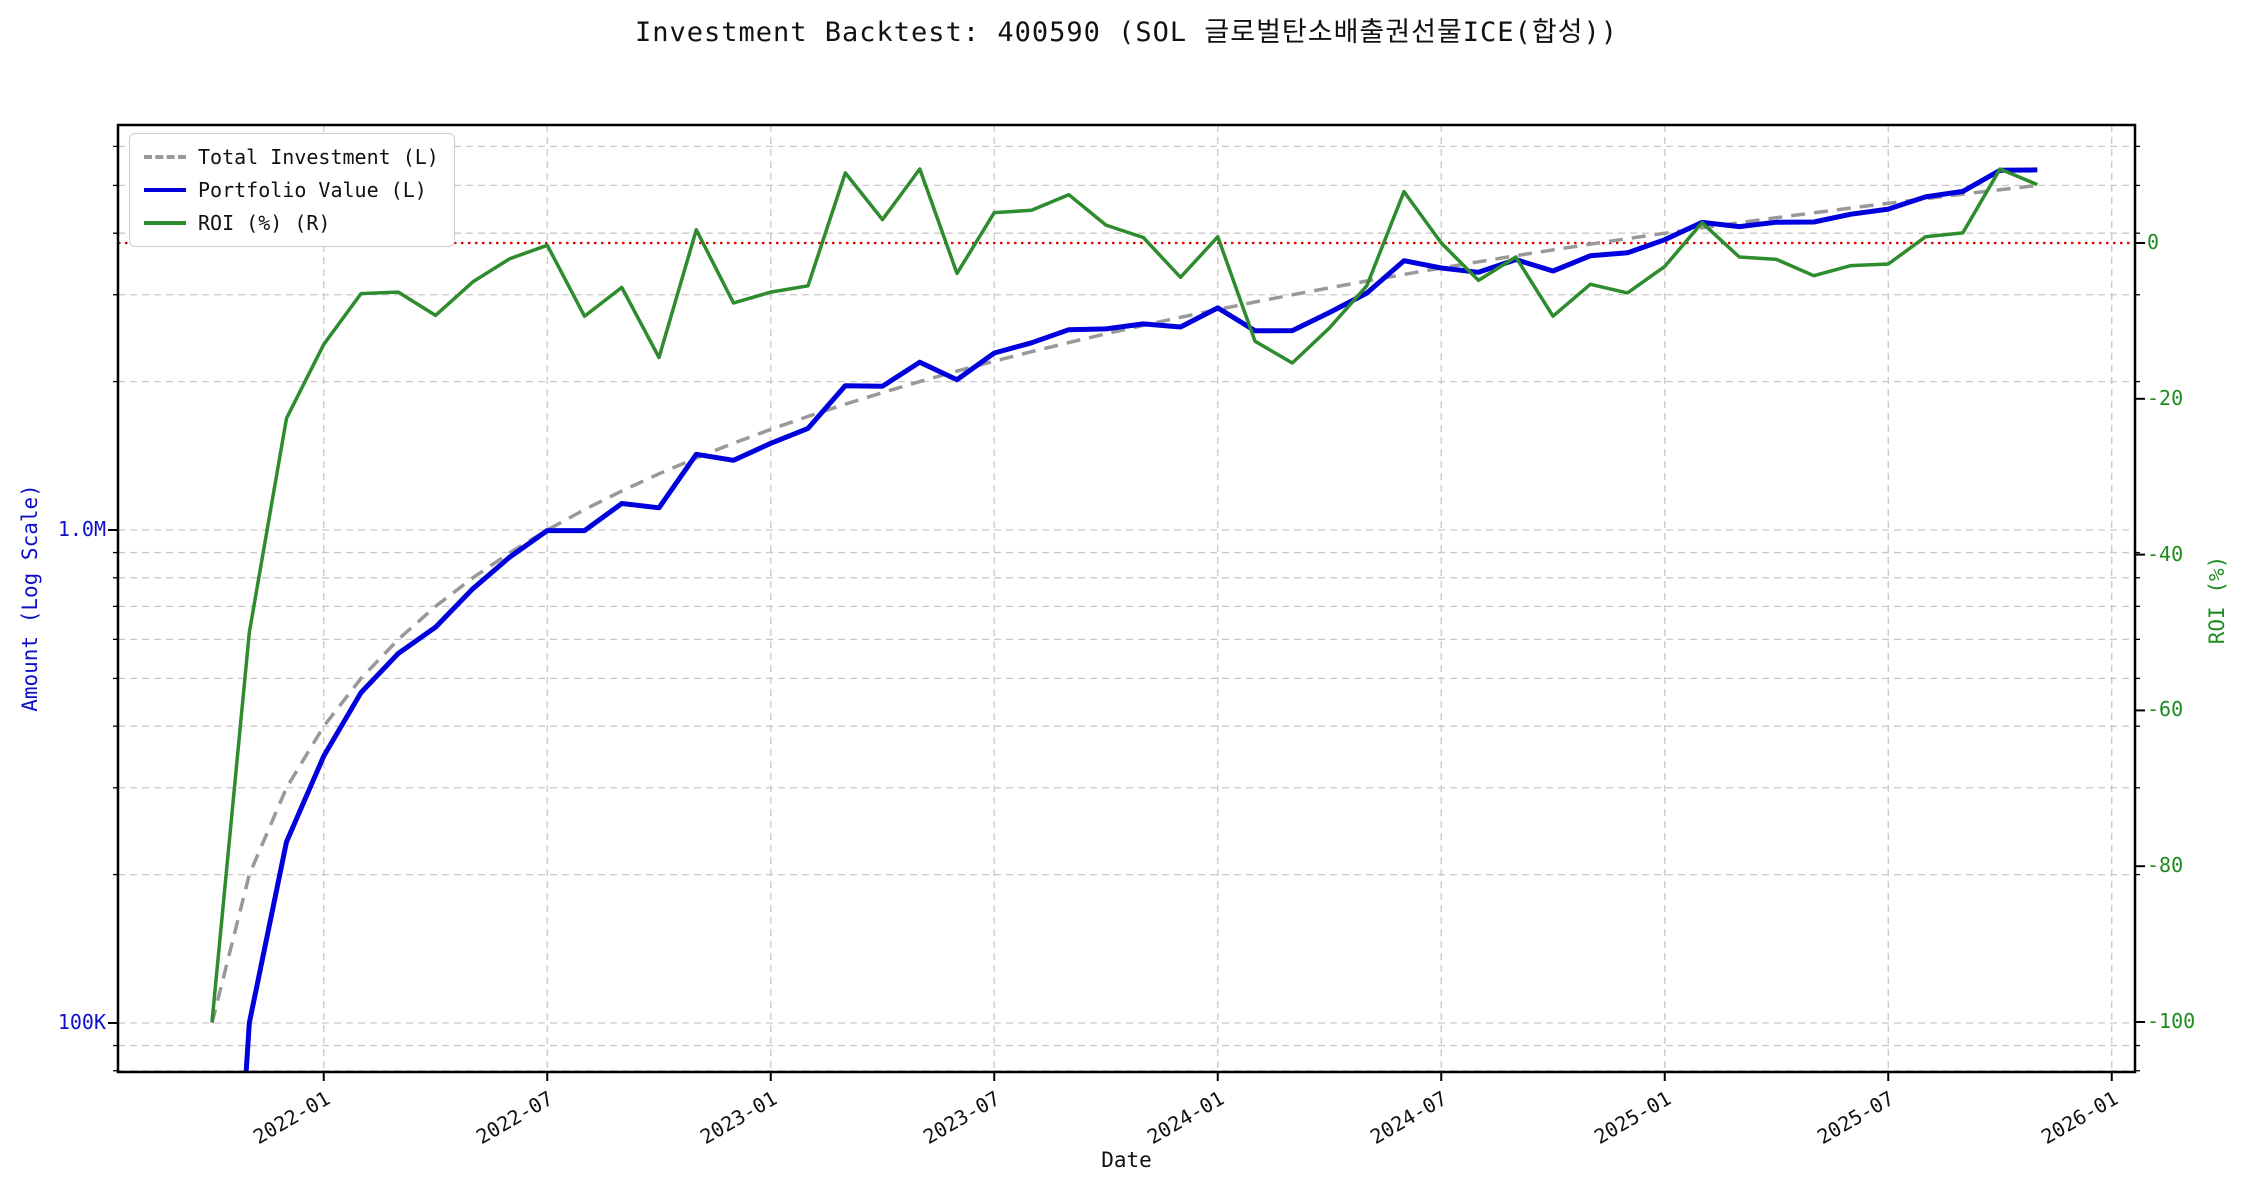  Describe the element at coordinates (2165, 709) in the screenshot. I see `right-axis-tick-label: -60` at that location.